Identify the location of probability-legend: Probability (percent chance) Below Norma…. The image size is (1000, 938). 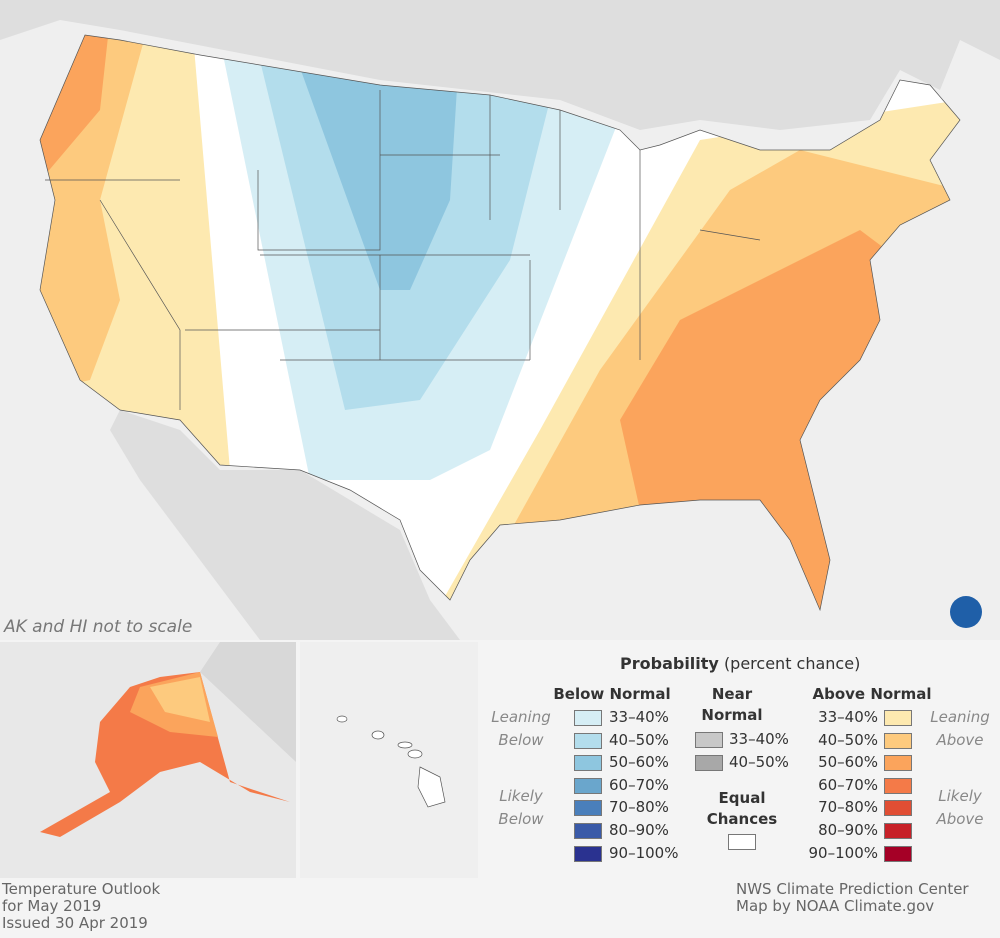
(741, 760).